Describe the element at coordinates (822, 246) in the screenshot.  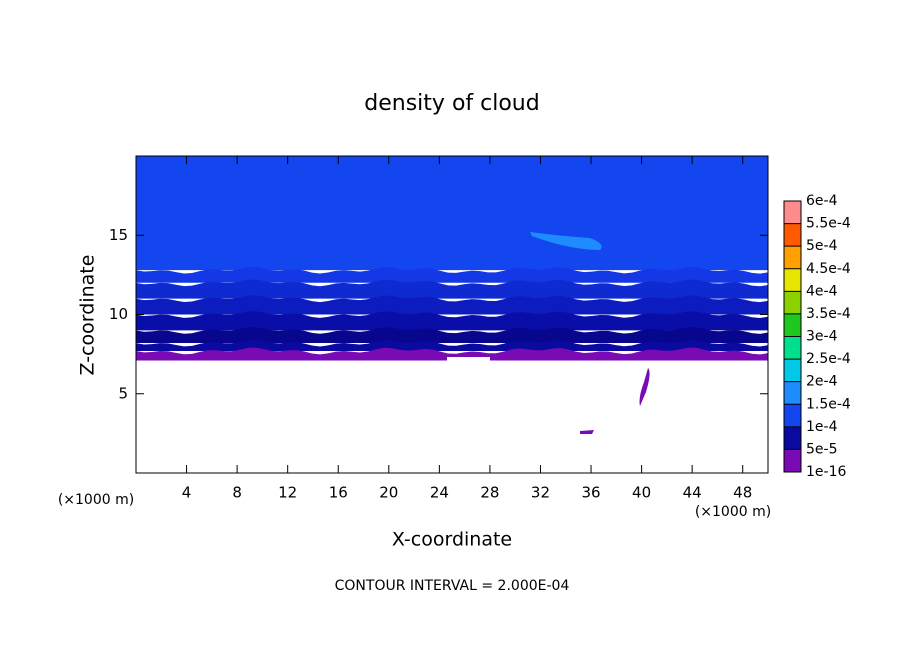
I see `colorbar-label: 5e-4` at that location.